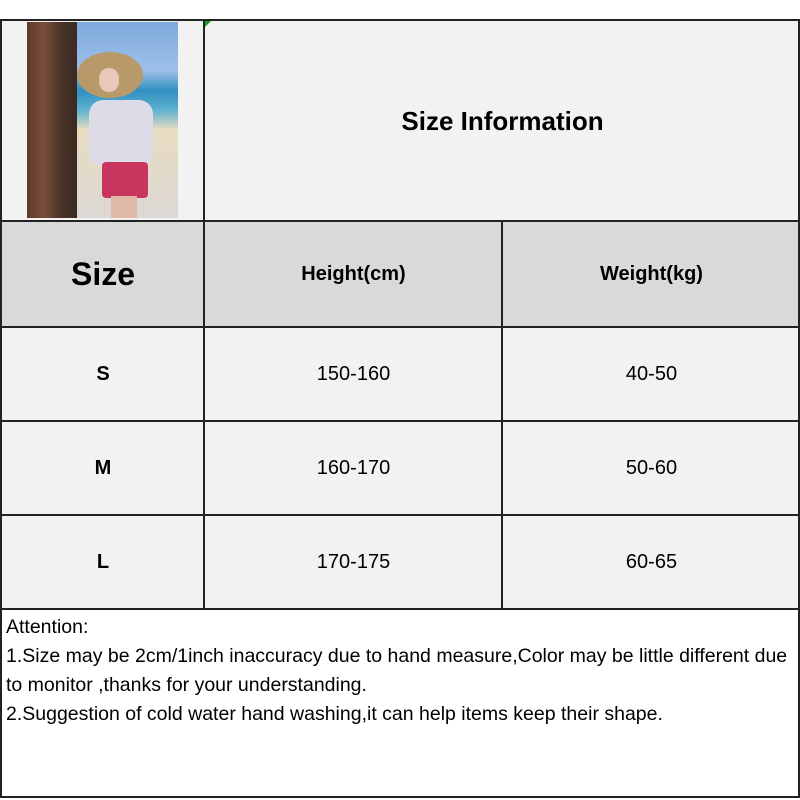  Describe the element at coordinates (103, 274) in the screenshot. I see `header-size: Size` at that location.